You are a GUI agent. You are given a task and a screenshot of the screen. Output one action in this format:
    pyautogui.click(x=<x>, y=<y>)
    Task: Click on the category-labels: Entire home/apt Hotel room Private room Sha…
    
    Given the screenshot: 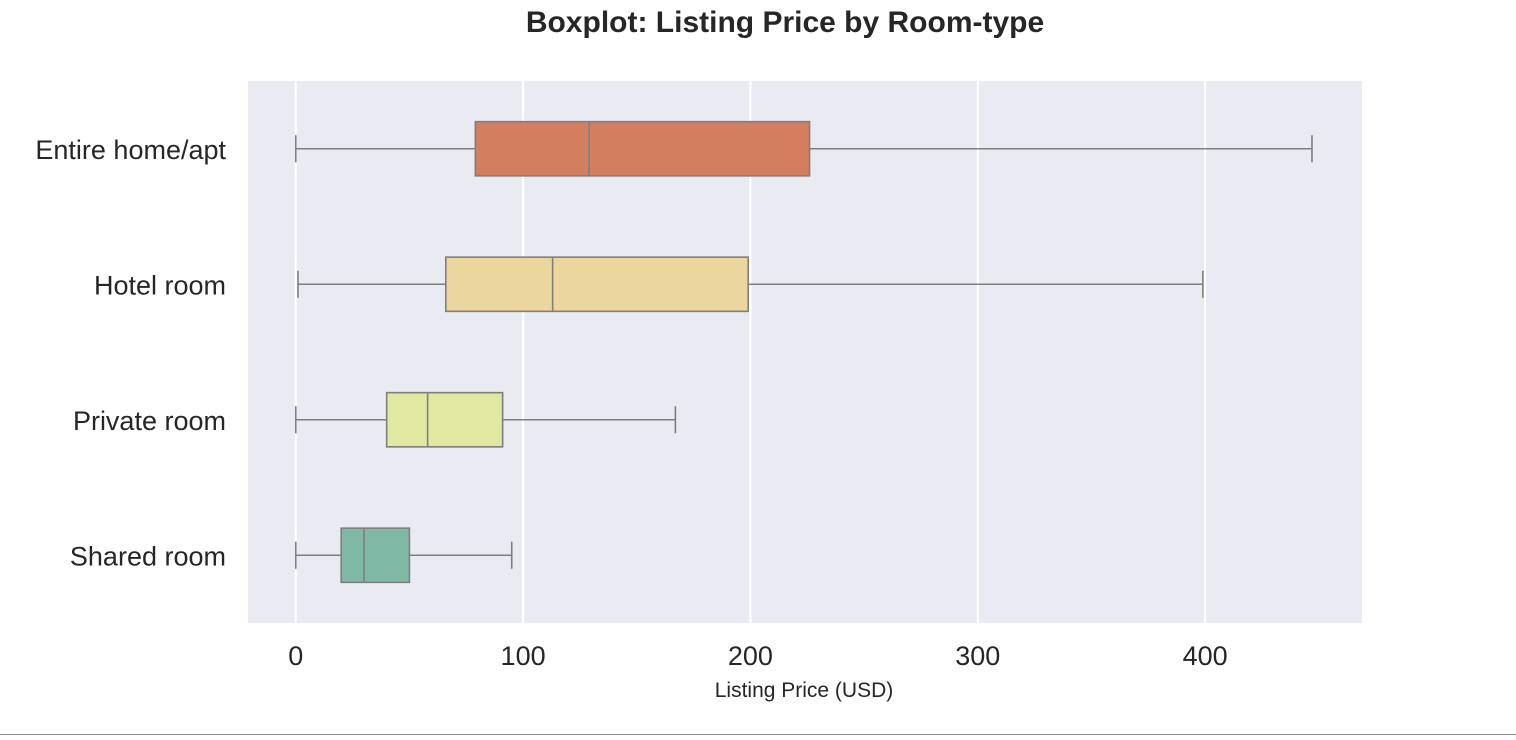 What is the action you would take?
    pyautogui.click(x=130, y=353)
    